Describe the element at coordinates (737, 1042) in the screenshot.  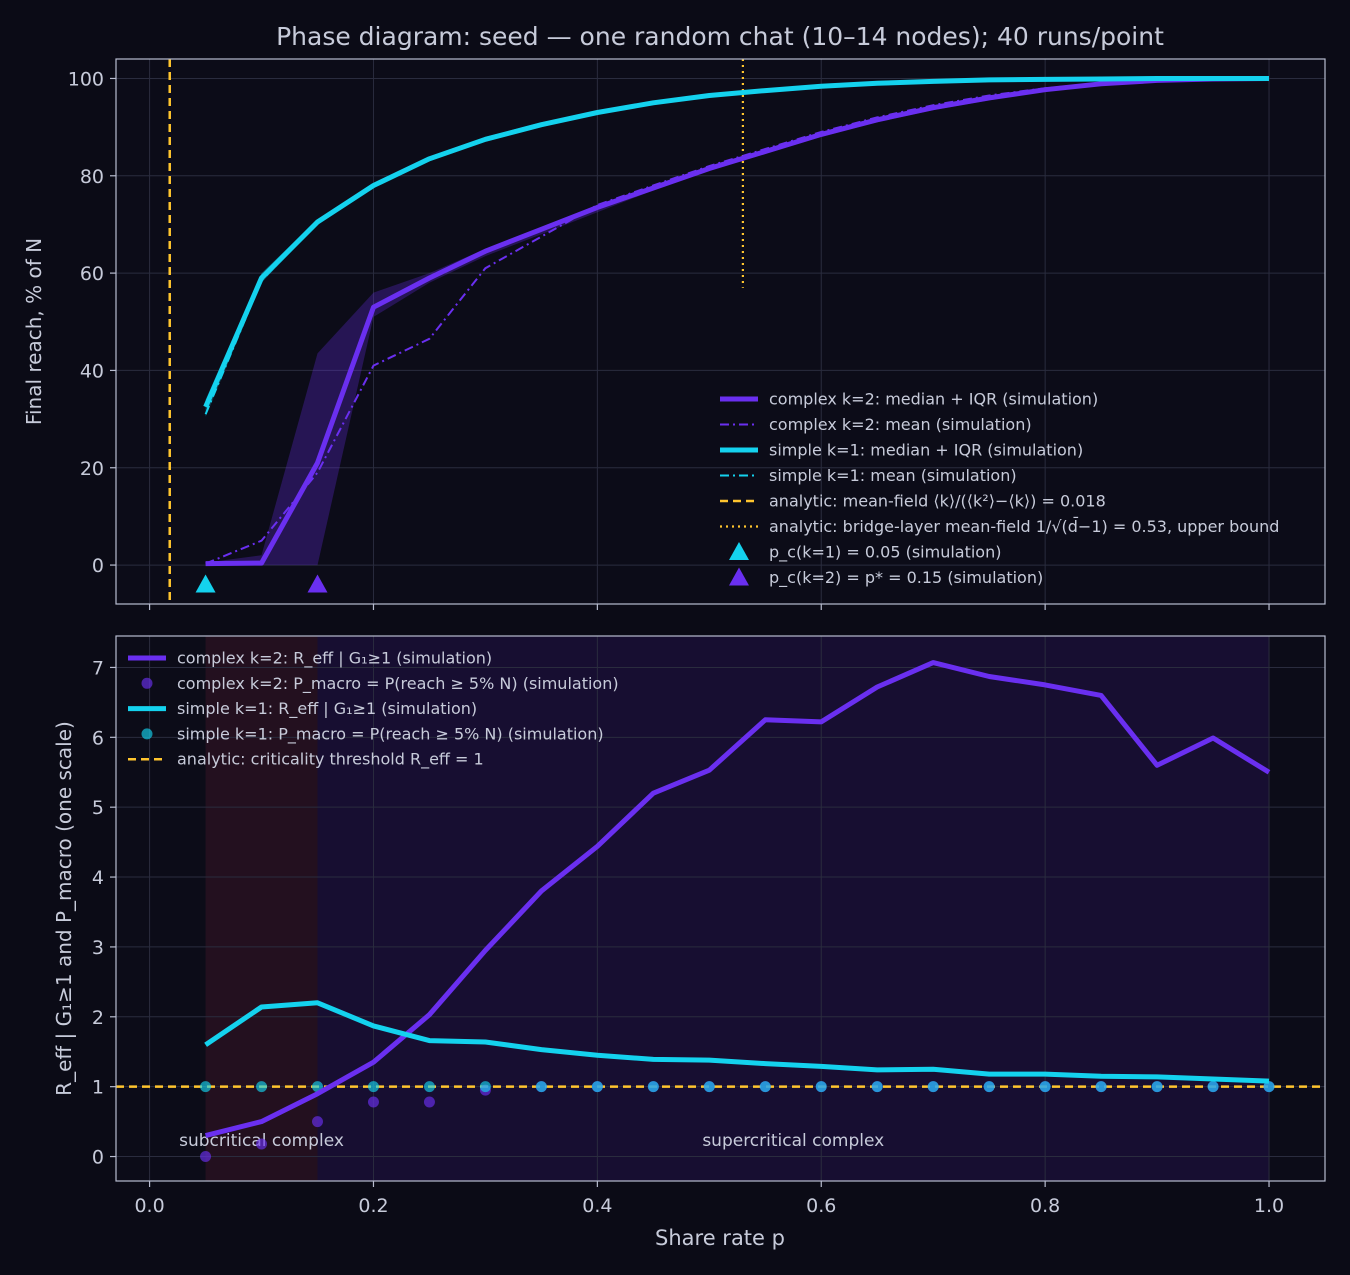
I see `simple-reff-line` at that location.